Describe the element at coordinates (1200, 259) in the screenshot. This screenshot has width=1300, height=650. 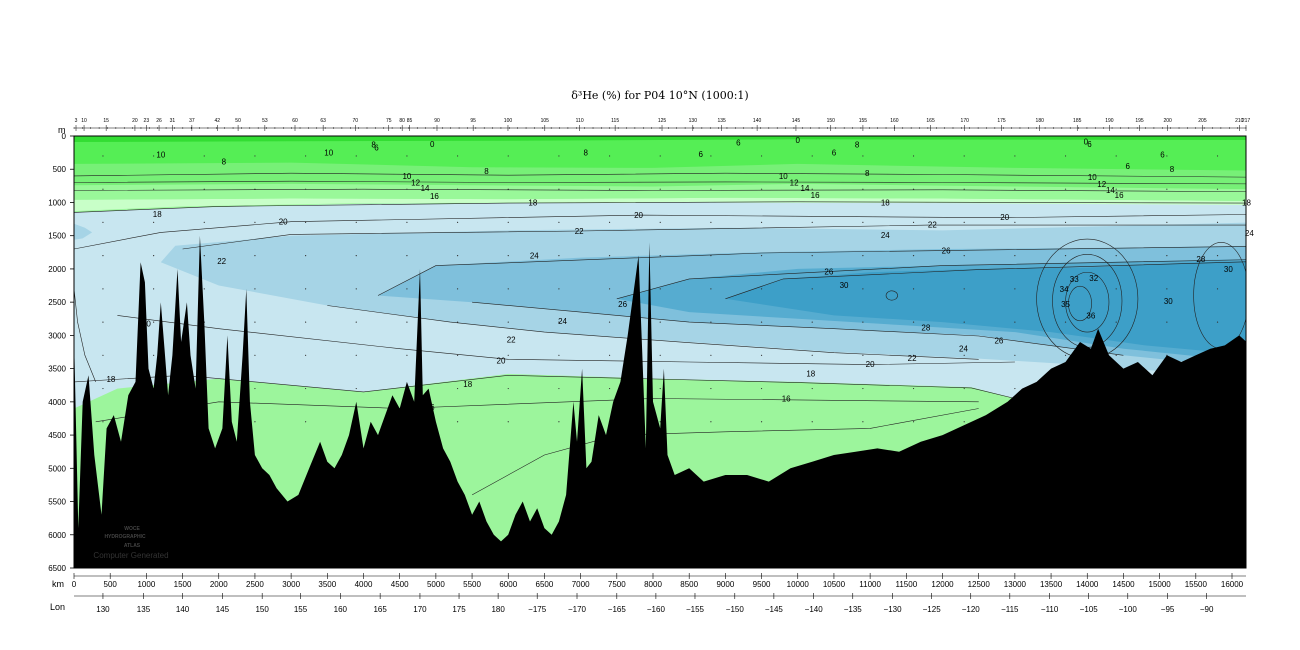
I see `contour-label: 28` at that location.